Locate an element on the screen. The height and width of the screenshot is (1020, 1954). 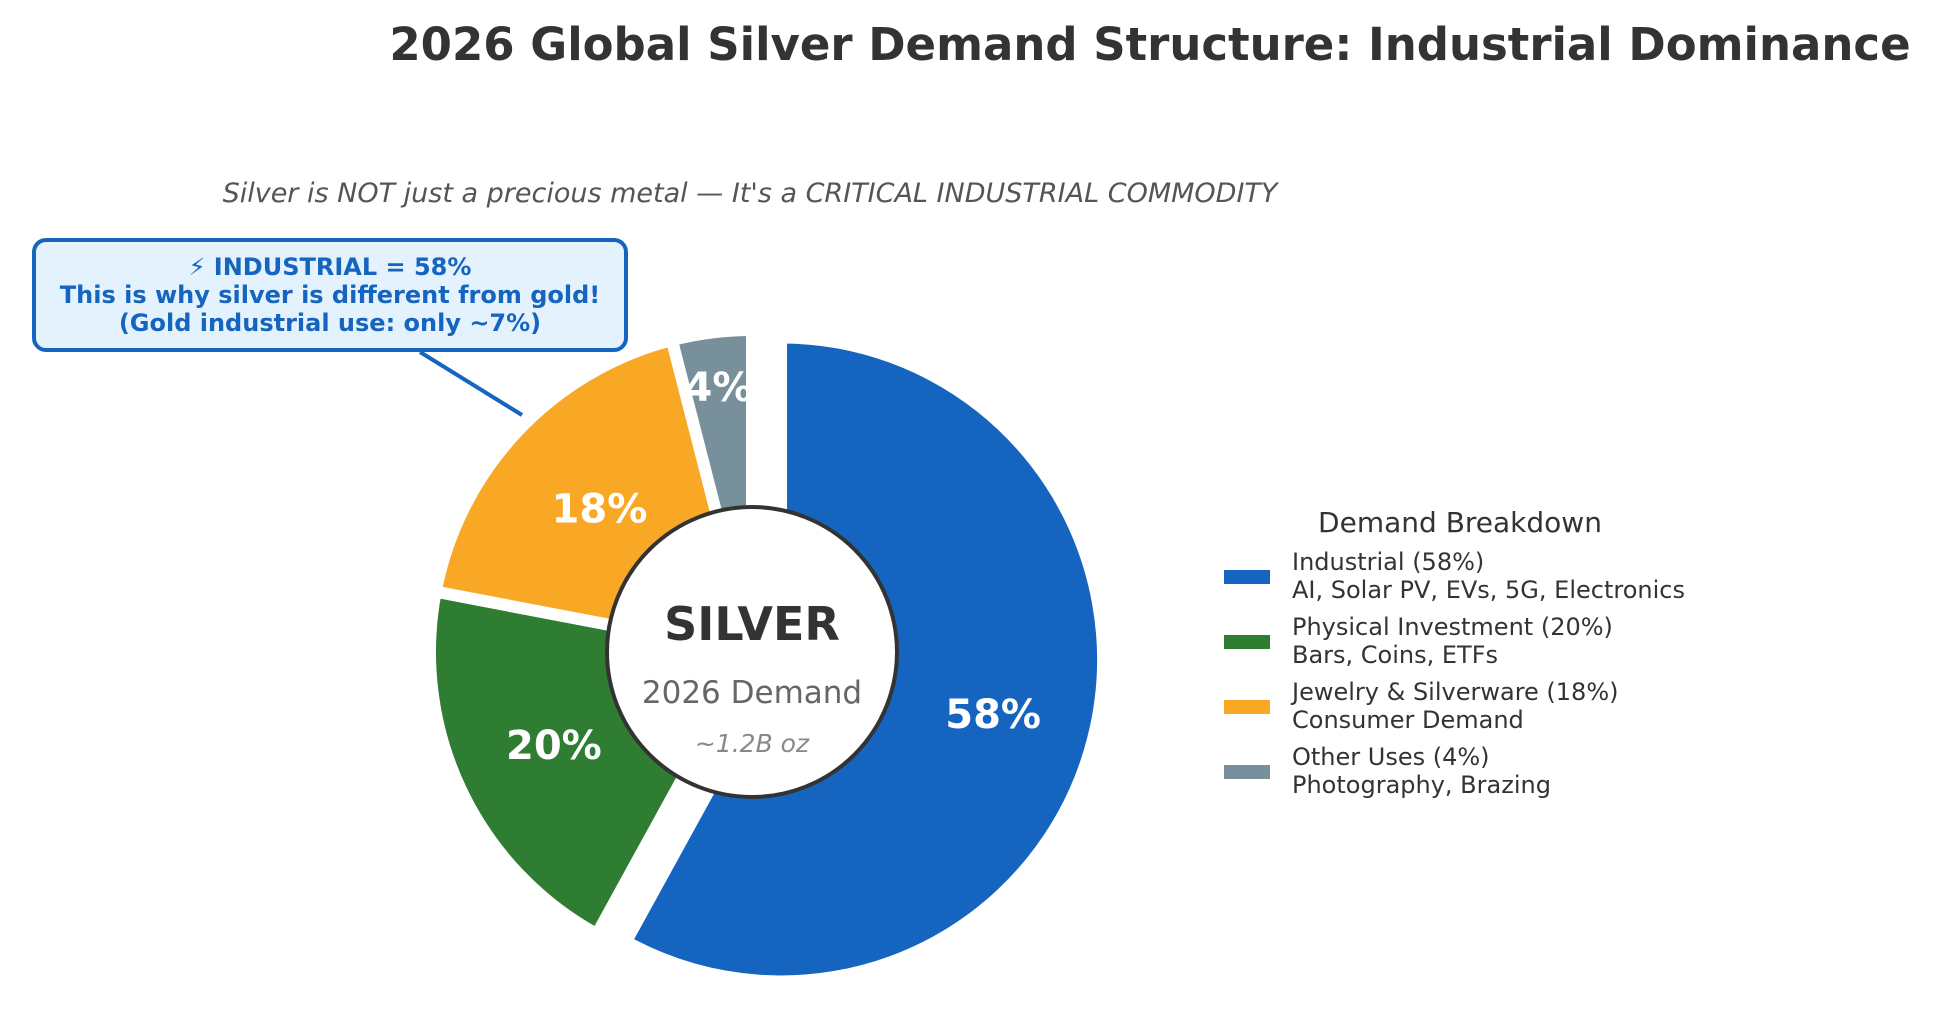
legend-label-other: Other Uses (4%) is located at coordinates (1391, 757).